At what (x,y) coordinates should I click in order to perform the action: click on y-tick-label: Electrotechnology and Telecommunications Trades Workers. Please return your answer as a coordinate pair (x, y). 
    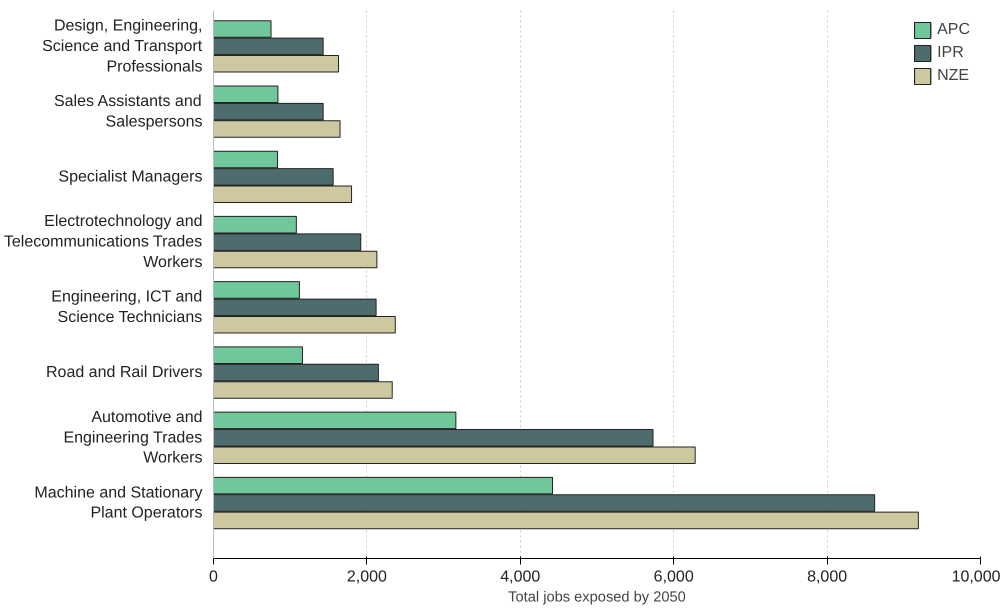
    Looking at the image, I should click on (103, 242).